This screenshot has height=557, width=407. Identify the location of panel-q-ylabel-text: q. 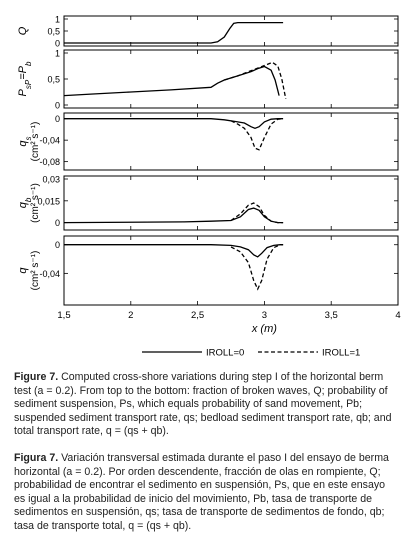
(23, 270).